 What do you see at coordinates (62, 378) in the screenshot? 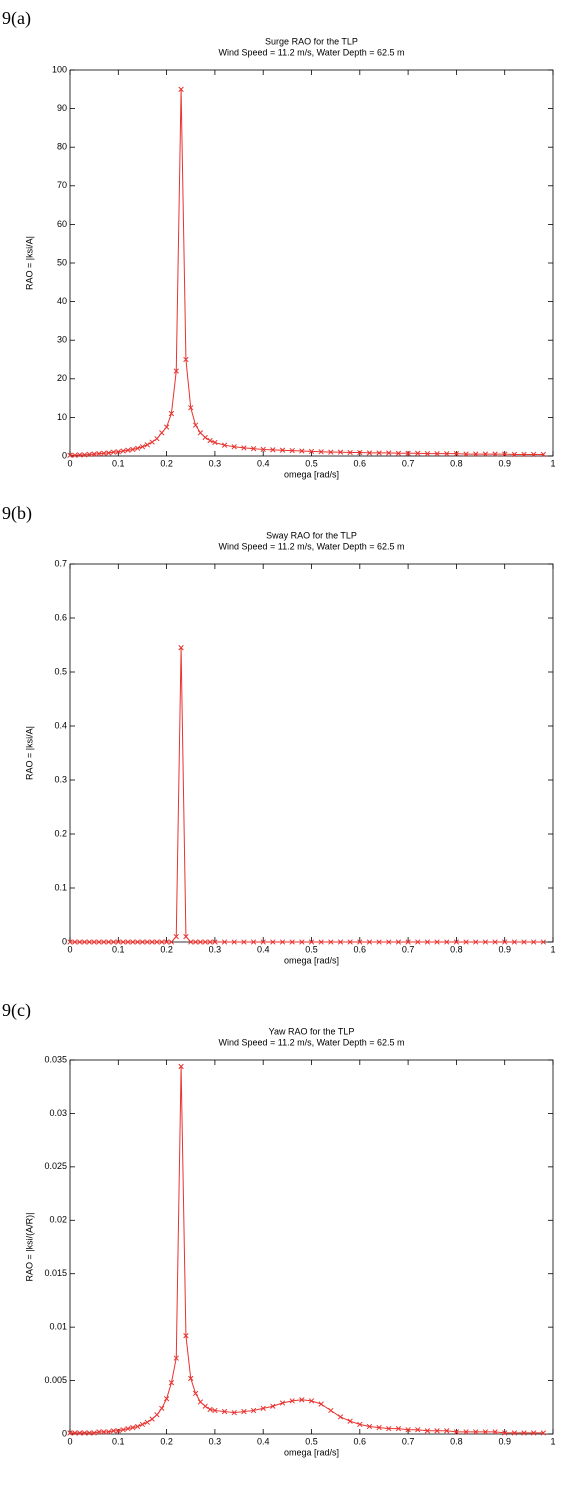
I see `y-tick-label: 20` at bounding box center [62, 378].